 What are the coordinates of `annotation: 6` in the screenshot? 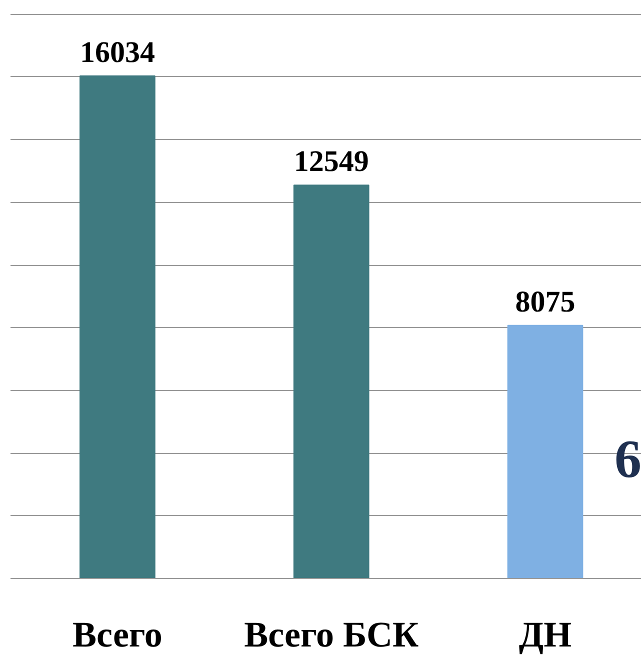 It's located at (627, 458).